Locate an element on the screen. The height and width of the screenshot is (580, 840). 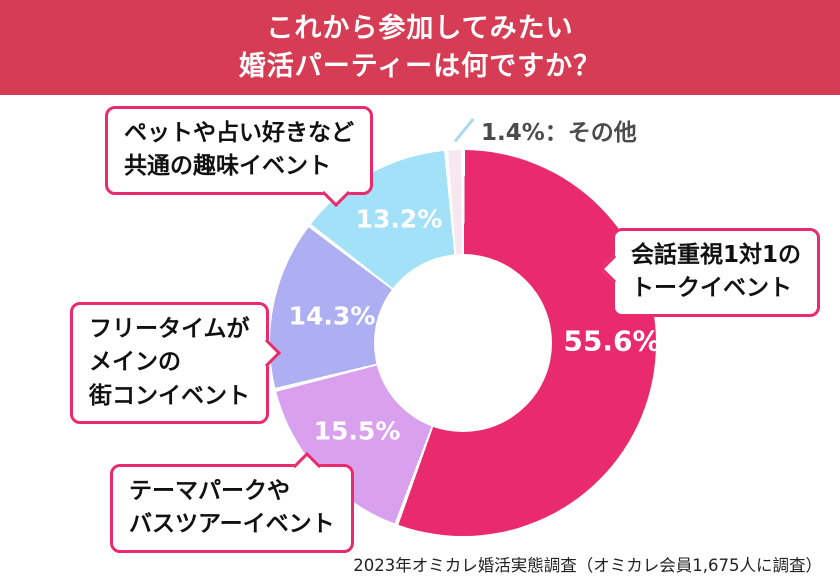
percent-label-hobby: 13.2% is located at coordinates (399, 219).